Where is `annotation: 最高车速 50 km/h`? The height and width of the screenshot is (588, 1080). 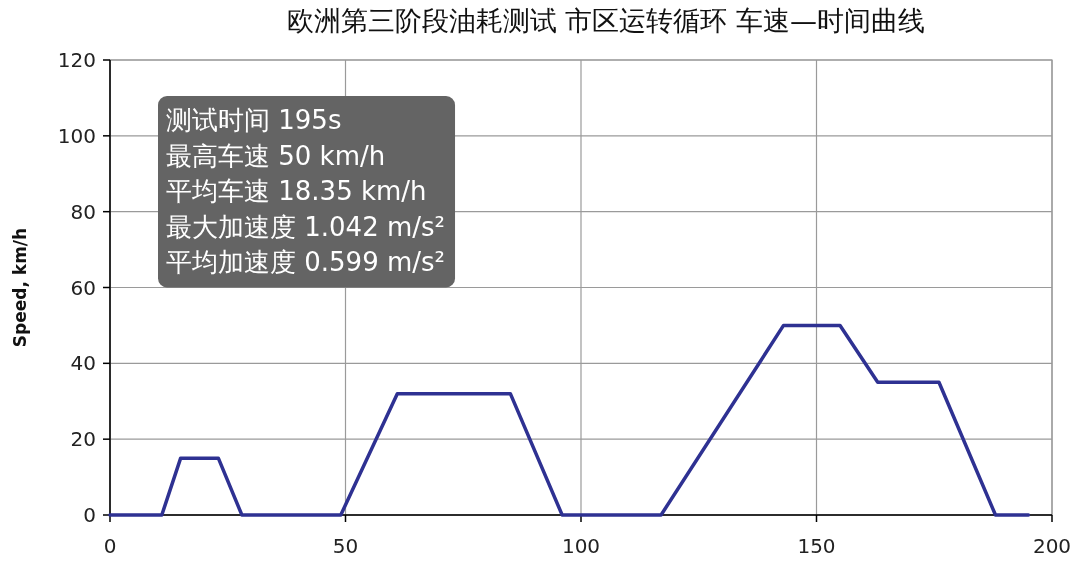 annotation: 最高车速 50 km/h is located at coordinates (276, 155).